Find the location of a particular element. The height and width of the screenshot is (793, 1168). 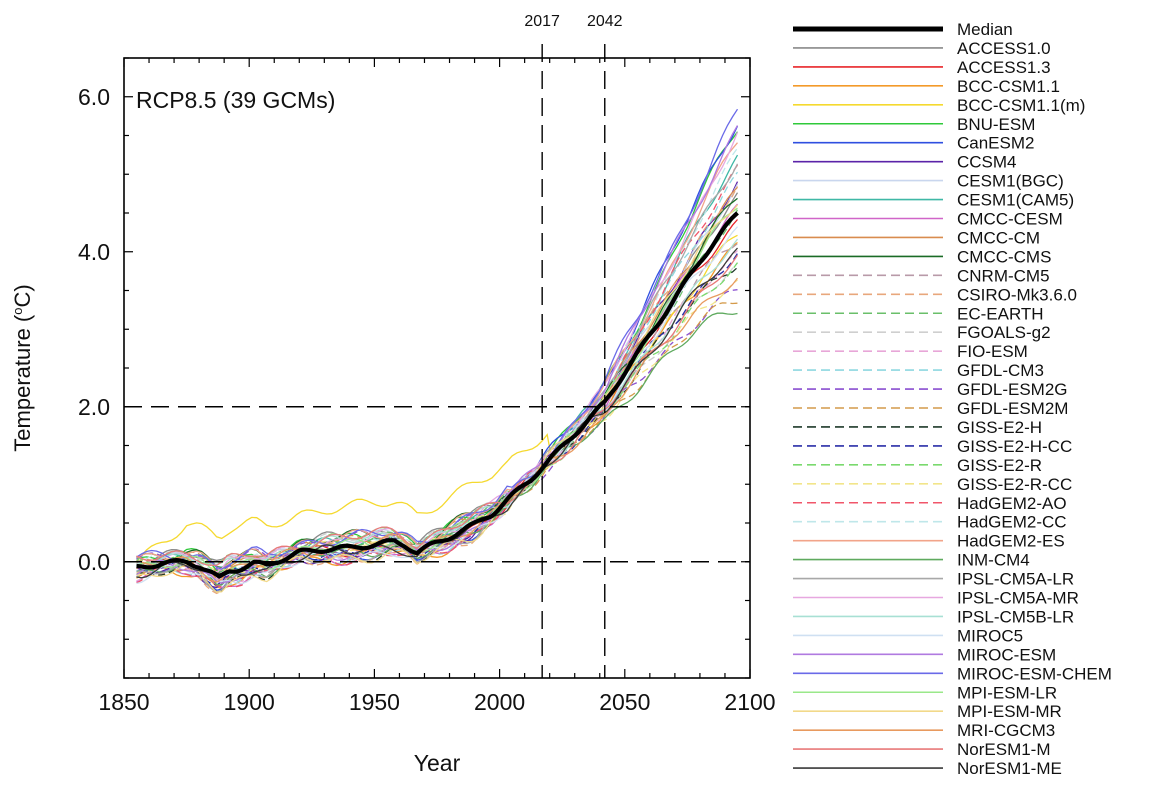

x-tick-label: 2100 is located at coordinates (749, 702).